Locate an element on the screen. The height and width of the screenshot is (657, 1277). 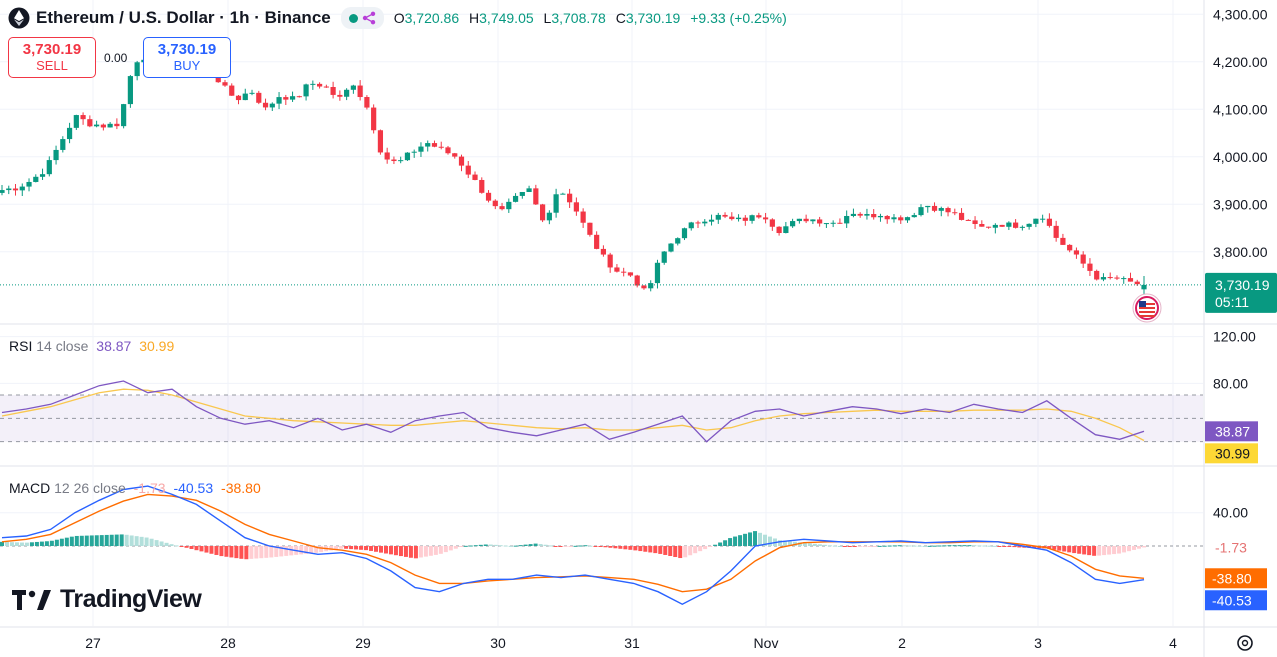
macd-legend: MACD 12 26 close -1.73 -40.53 -38.80 is located at coordinates (135, 488).